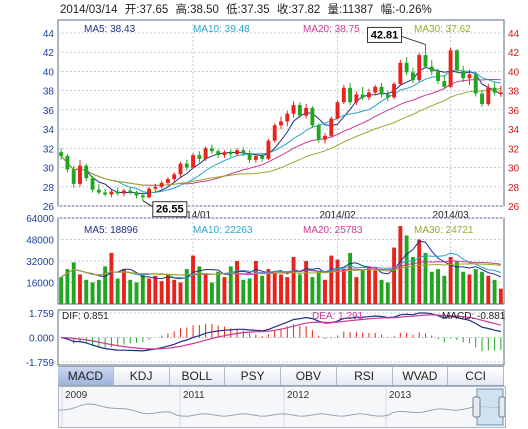  I want to click on navigator-right-handle, so click(501, 407).